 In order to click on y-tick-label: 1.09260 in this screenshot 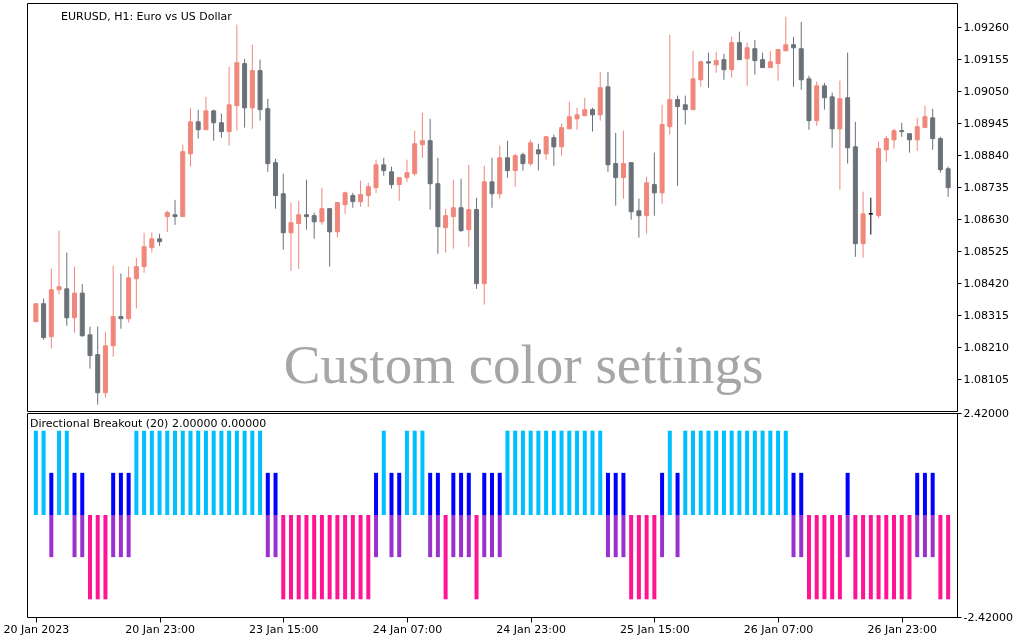, I will do `click(986, 27)`.